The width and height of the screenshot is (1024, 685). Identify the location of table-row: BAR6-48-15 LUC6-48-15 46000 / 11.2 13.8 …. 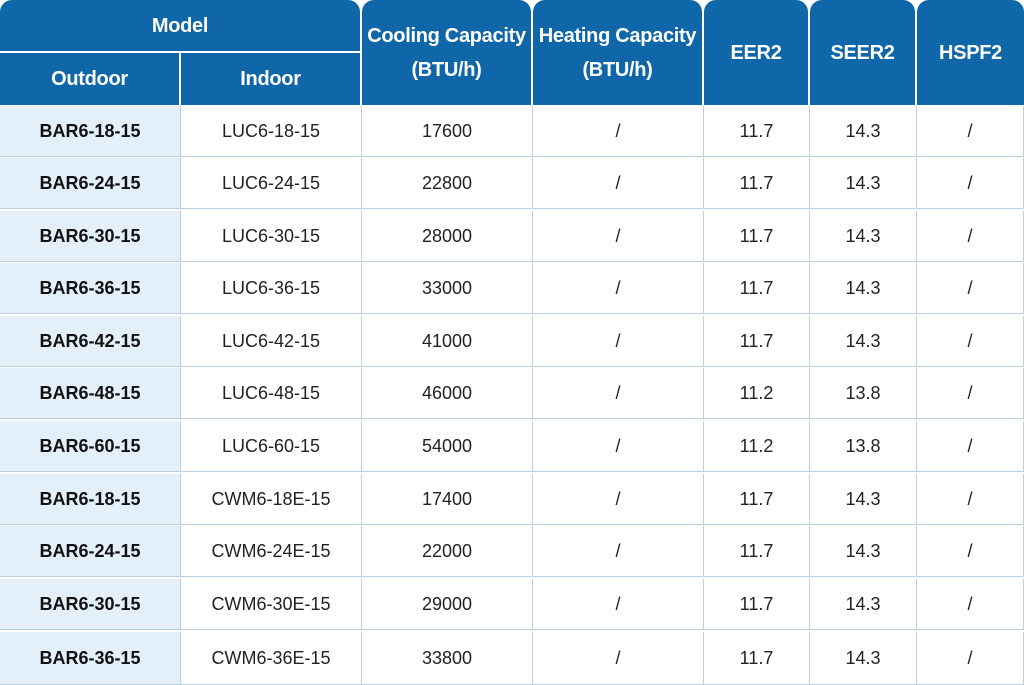
(512, 393).